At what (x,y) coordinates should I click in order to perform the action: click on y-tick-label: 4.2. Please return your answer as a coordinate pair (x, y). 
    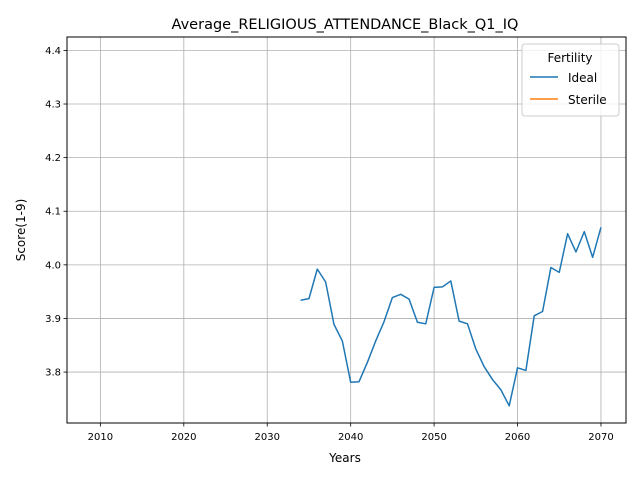
    Looking at the image, I should click on (53, 158).